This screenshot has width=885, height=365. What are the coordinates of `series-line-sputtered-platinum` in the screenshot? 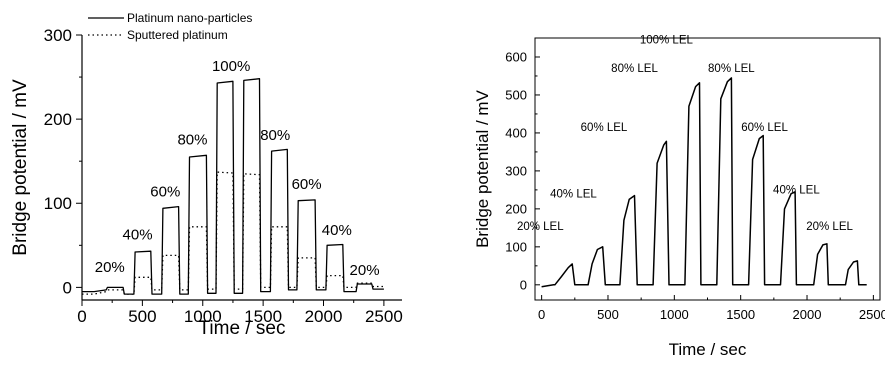 It's located at (233, 233).